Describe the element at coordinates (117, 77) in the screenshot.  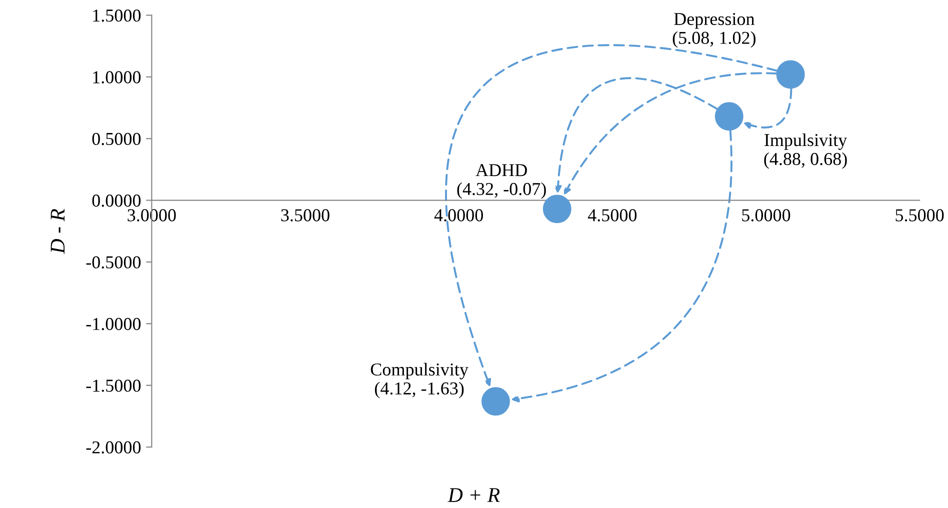
I see `y-tick-label: 1.0000` at that location.